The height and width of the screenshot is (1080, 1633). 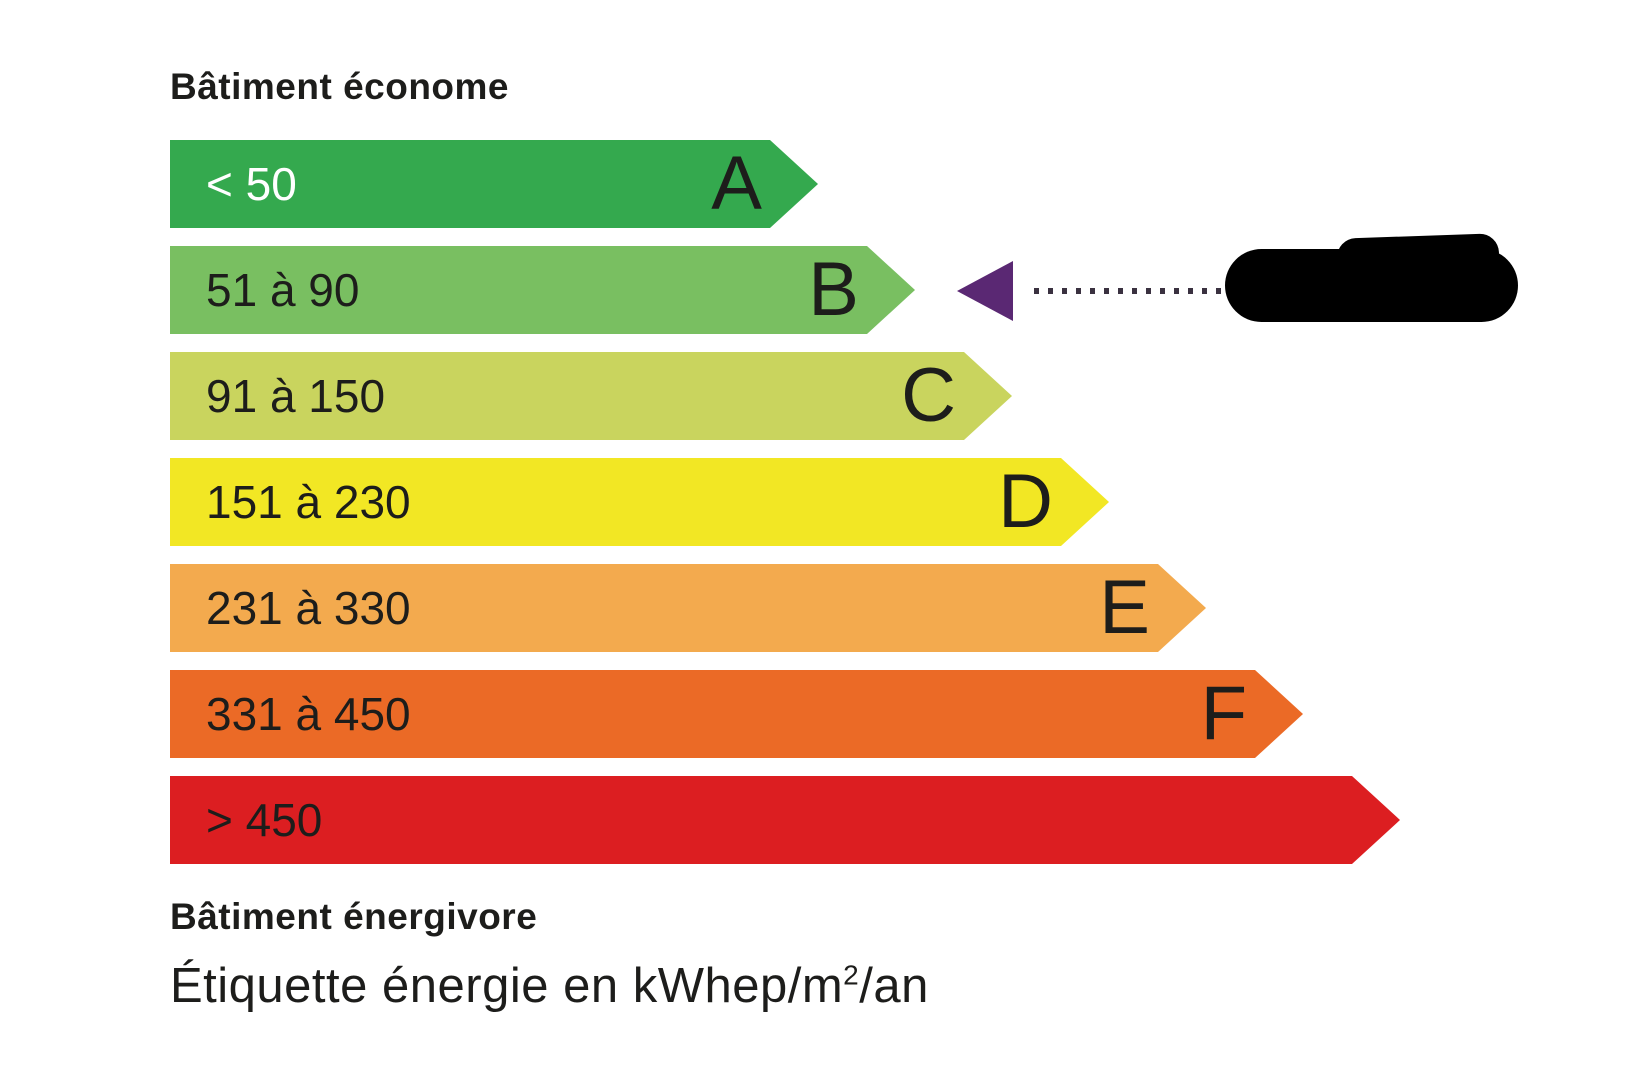 I want to click on bar-range-label: 151 à 230, so click(x=308, y=502).